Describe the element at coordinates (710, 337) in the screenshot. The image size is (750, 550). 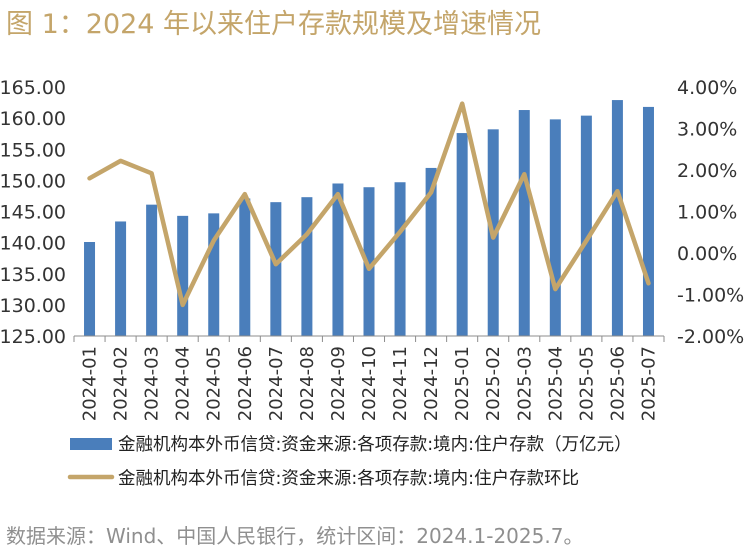
I see `right-axis-tick-label: -2.00%` at that location.